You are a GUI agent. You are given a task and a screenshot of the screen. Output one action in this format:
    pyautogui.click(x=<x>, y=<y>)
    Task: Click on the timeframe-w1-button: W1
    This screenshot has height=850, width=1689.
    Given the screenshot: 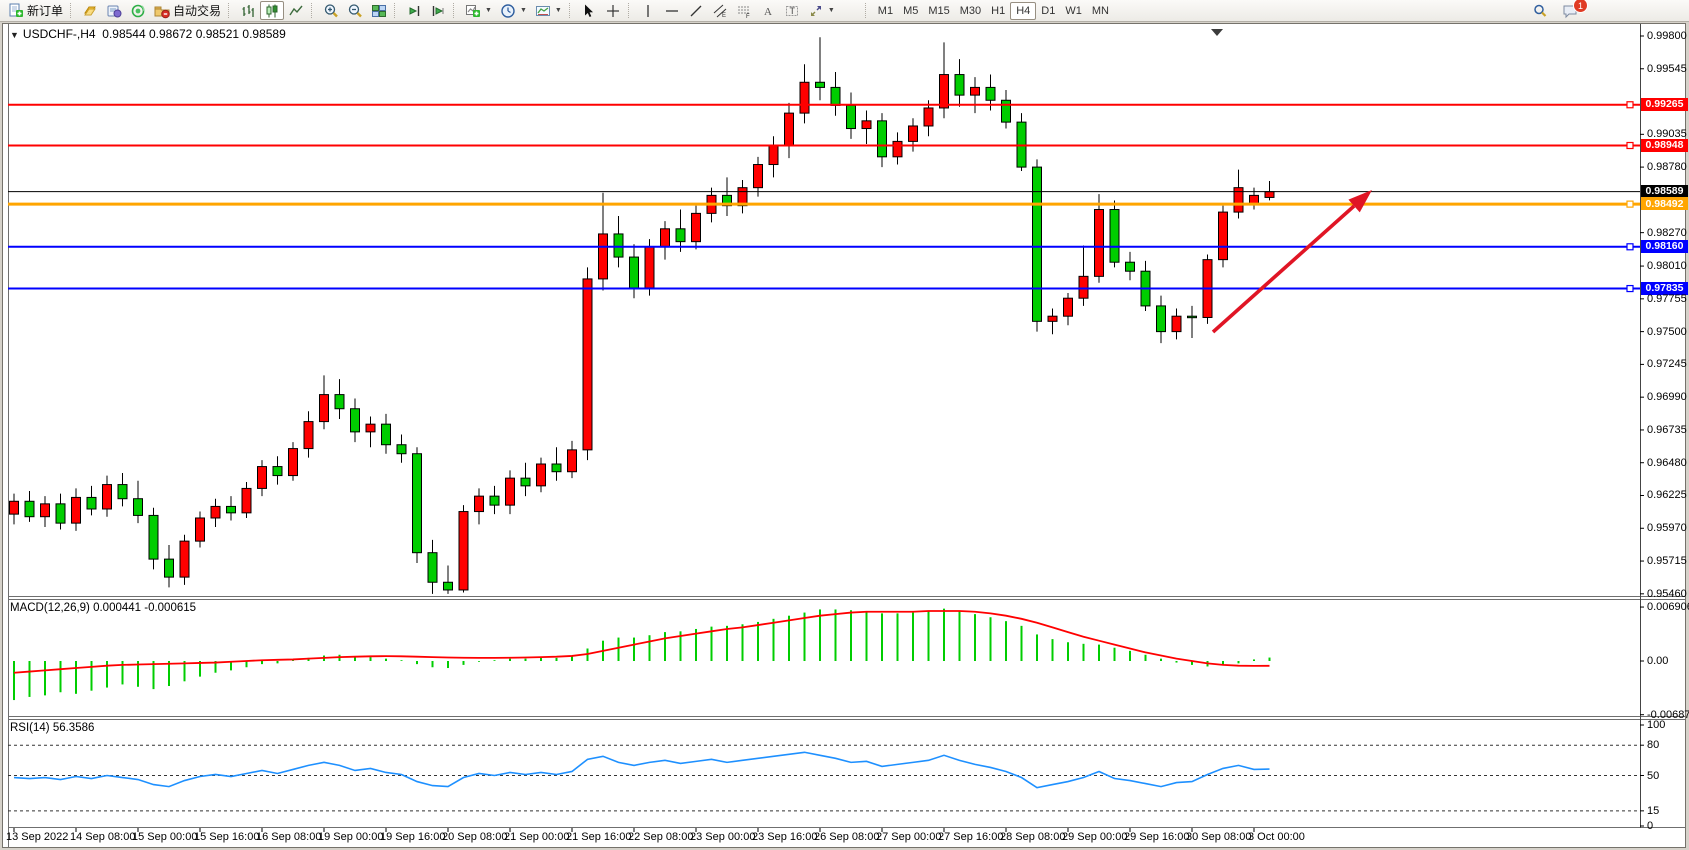 What is the action you would take?
    pyautogui.click(x=1073, y=11)
    